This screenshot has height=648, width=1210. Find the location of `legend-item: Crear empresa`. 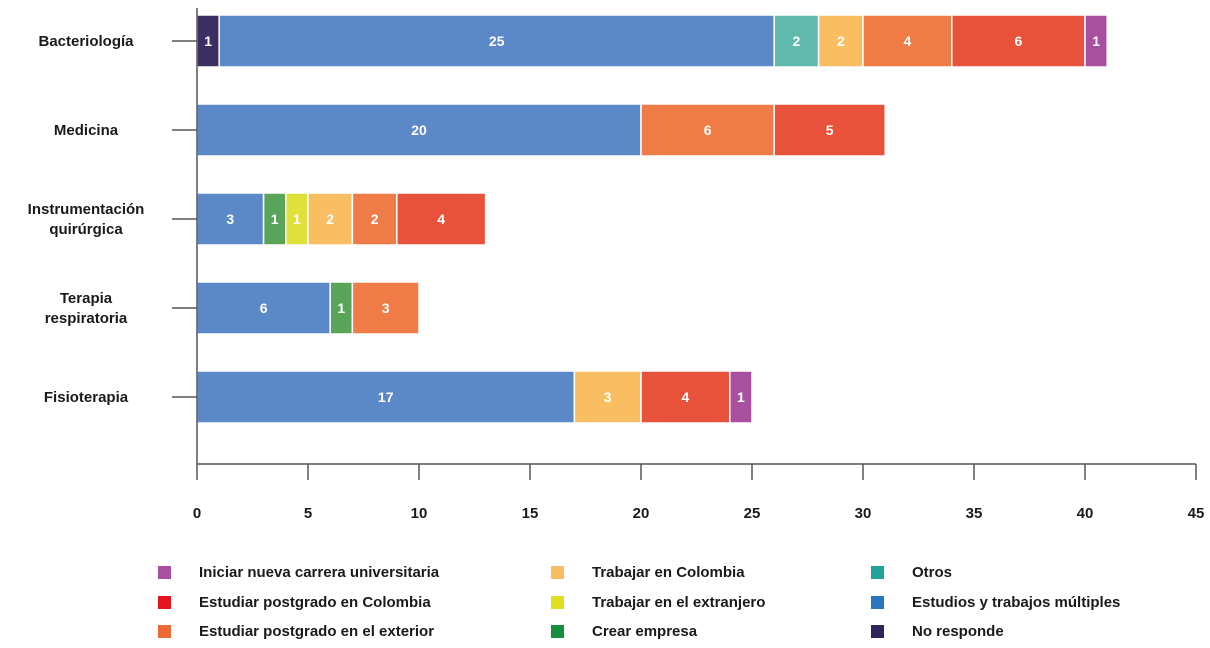

legend-item: Crear empresa is located at coordinates (624, 631).